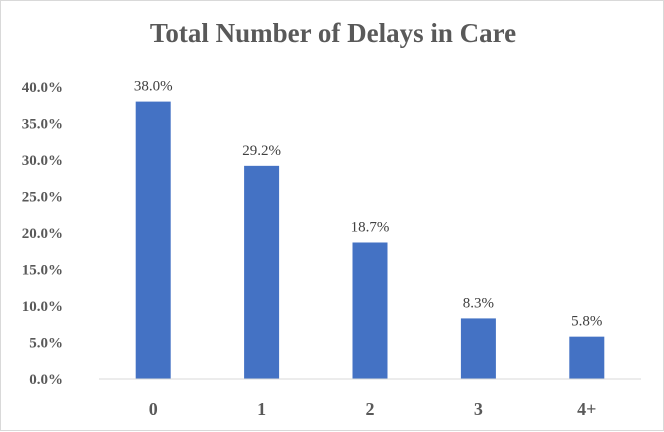  Describe the element at coordinates (586, 409) in the screenshot. I see `x-tick-label: 4+` at that location.